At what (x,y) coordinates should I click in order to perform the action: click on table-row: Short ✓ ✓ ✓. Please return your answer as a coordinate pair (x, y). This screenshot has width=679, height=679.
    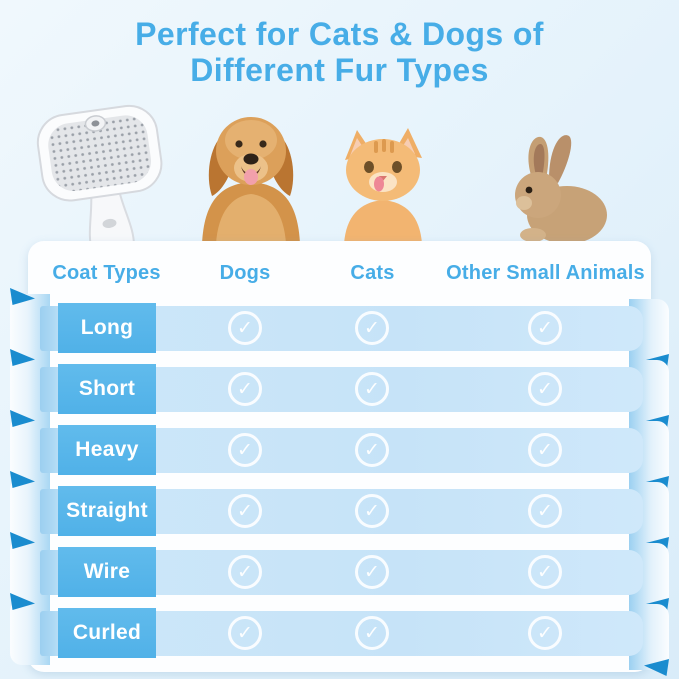
    Looking at the image, I should click on (339, 390).